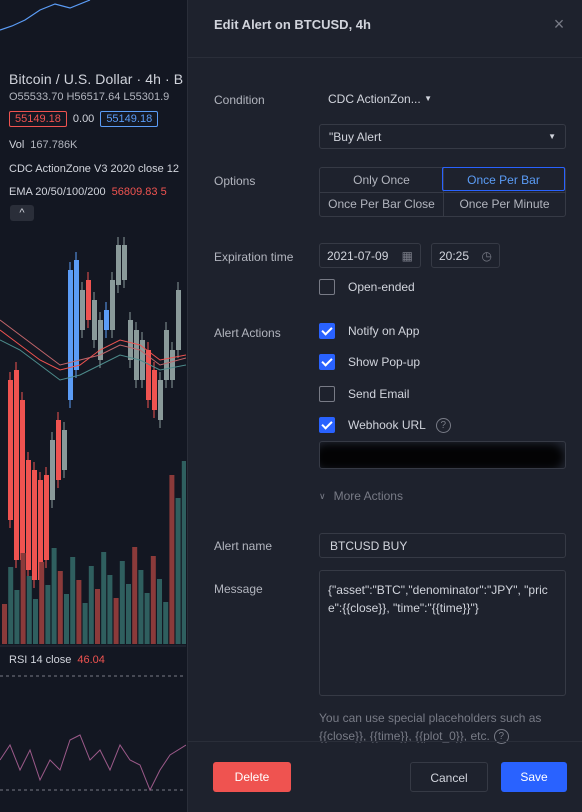 This screenshot has height=812, width=582. Describe the element at coordinates (252, 777) in the screenshot. I see `delete-button: Delete` at that location.